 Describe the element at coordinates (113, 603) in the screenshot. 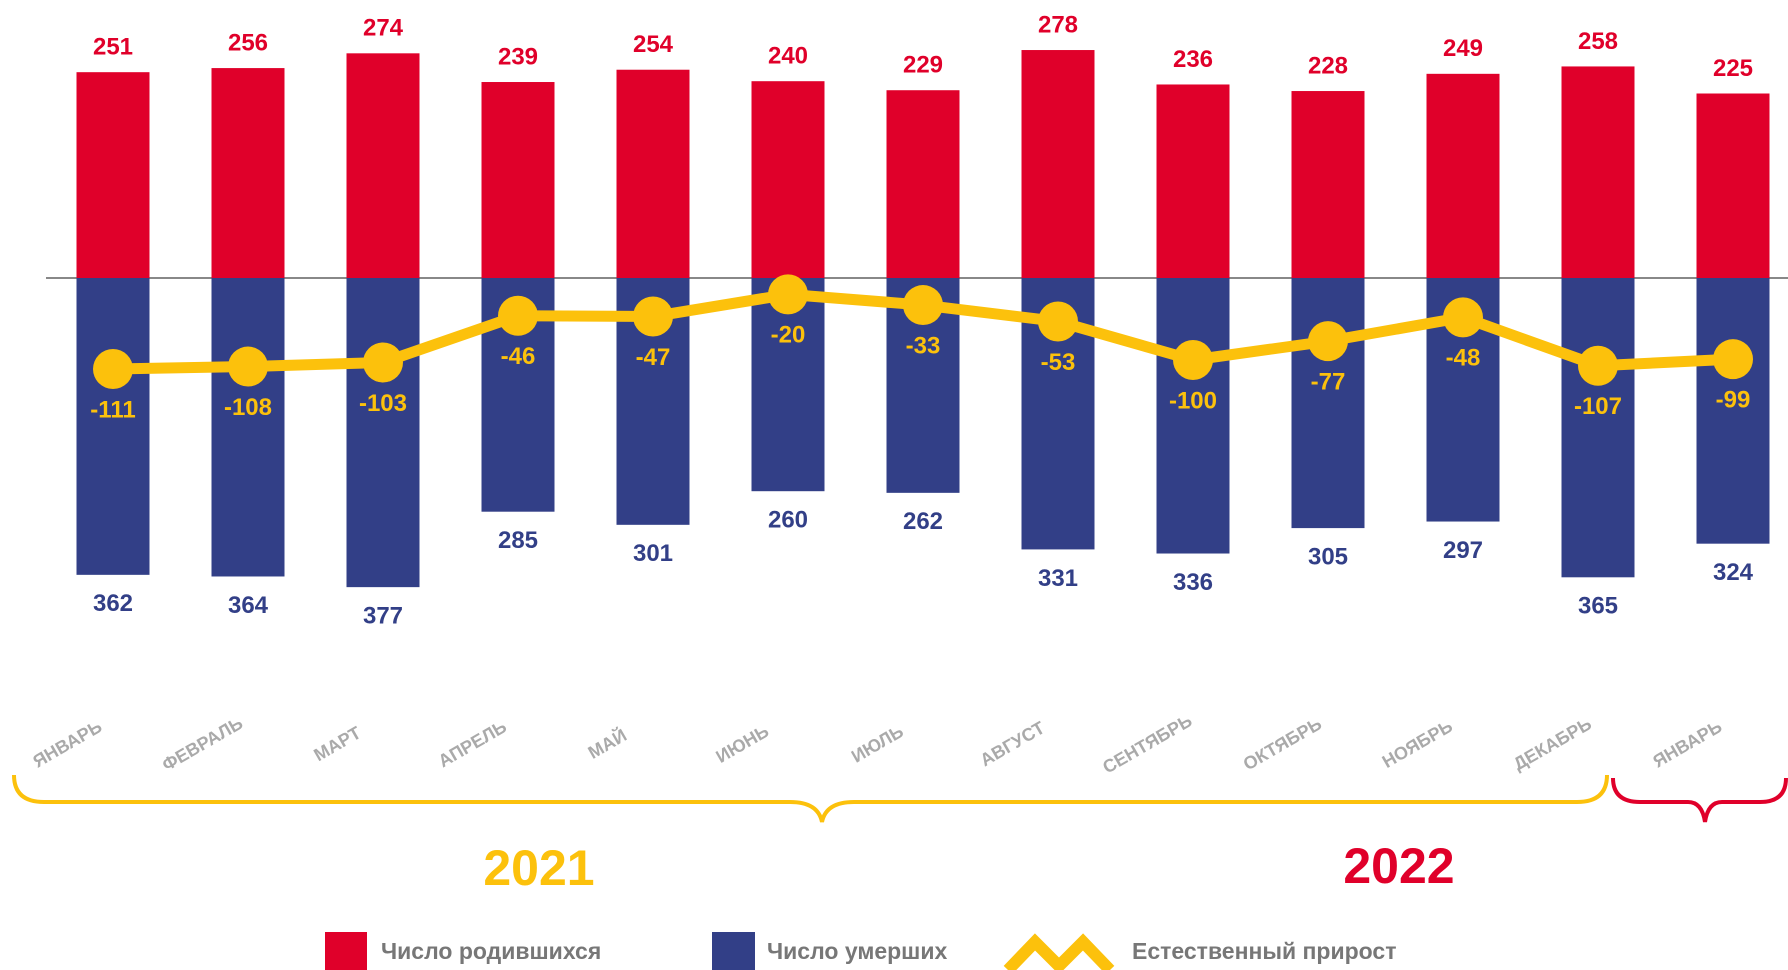

I see `data-label: 362` at that location.